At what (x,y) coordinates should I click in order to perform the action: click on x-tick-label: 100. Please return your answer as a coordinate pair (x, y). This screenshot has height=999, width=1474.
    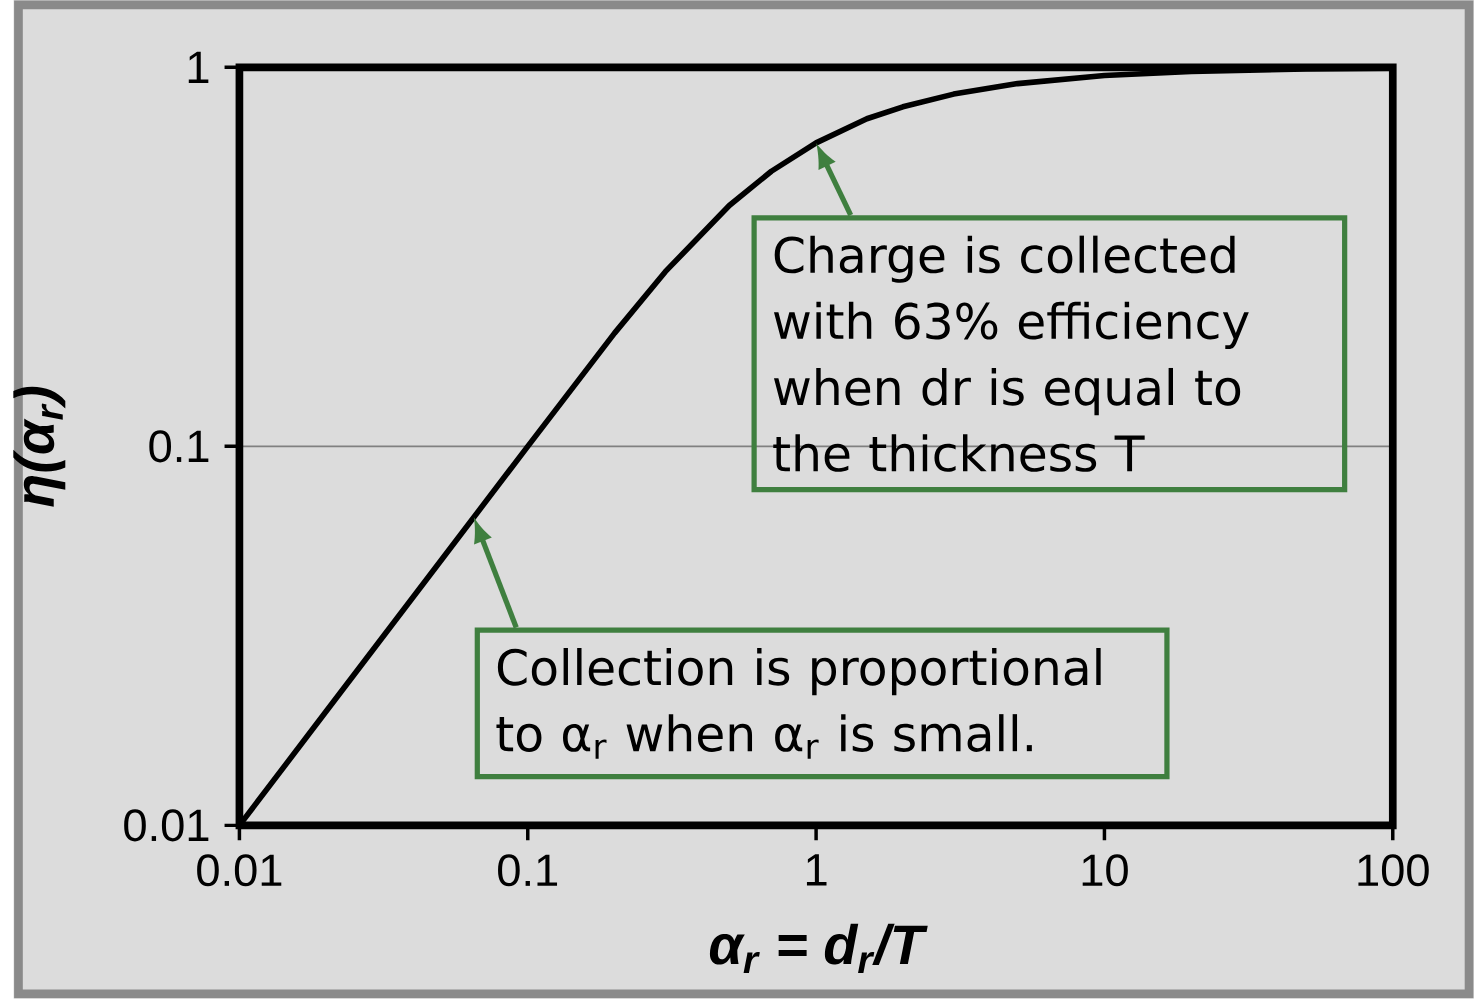
    Looking at the image, I should click on (1393, 870).